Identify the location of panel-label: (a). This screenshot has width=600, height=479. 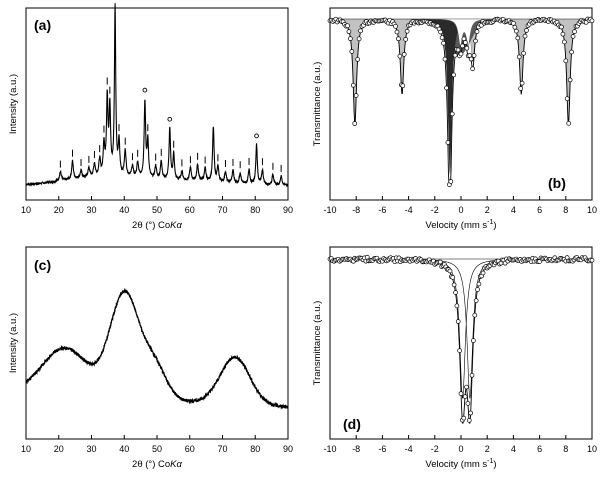
(42, 25).